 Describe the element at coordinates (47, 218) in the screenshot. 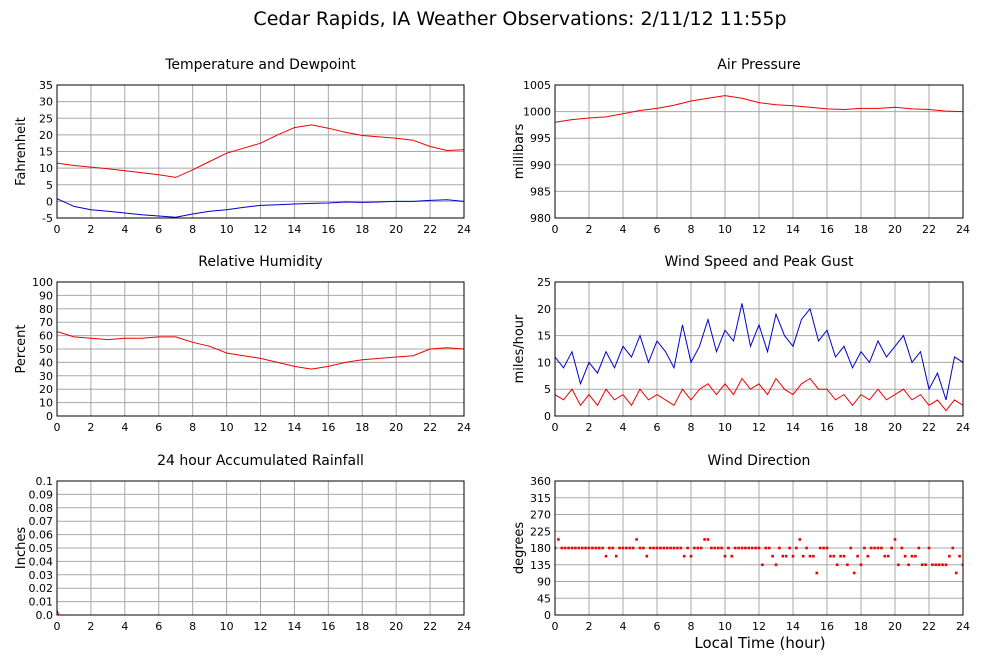

I see `y-tick-label: -5` at that location.